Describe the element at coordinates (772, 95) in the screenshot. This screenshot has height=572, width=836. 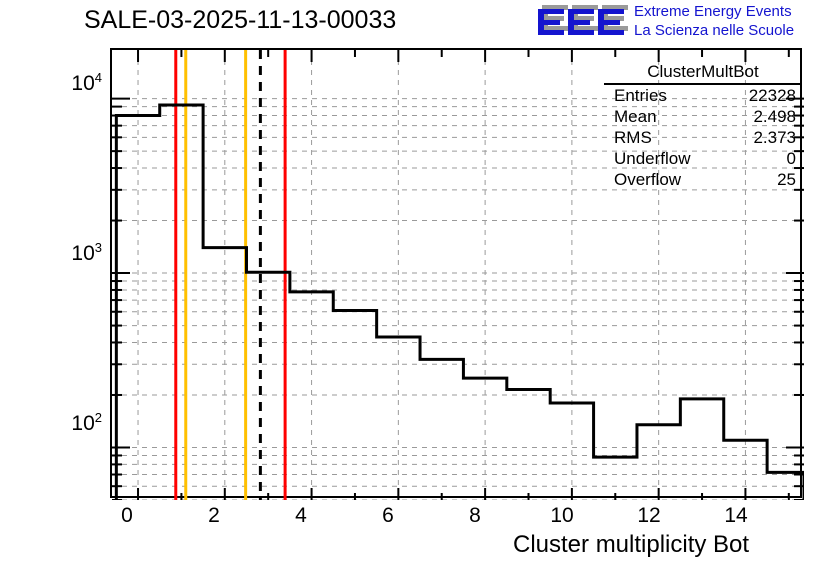
I see `stats-value: 22328` at that location.